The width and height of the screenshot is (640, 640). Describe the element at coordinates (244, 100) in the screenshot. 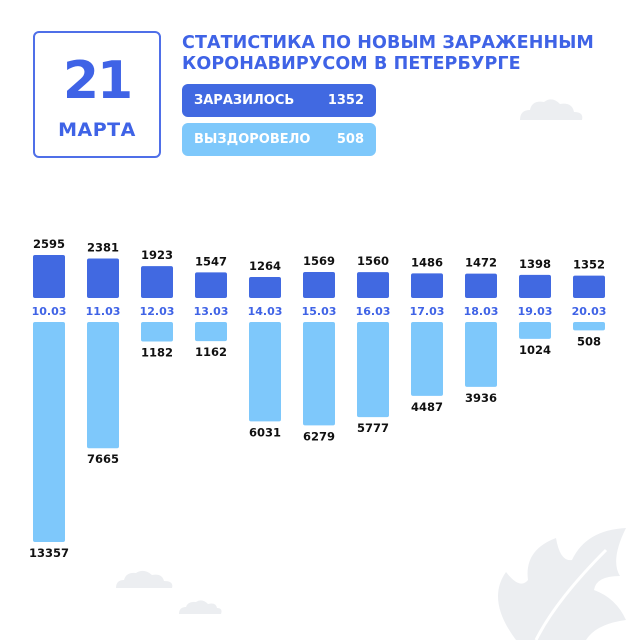

I see `infected-summary-label: ЗАРАЗИЛОСЬ` at that location.